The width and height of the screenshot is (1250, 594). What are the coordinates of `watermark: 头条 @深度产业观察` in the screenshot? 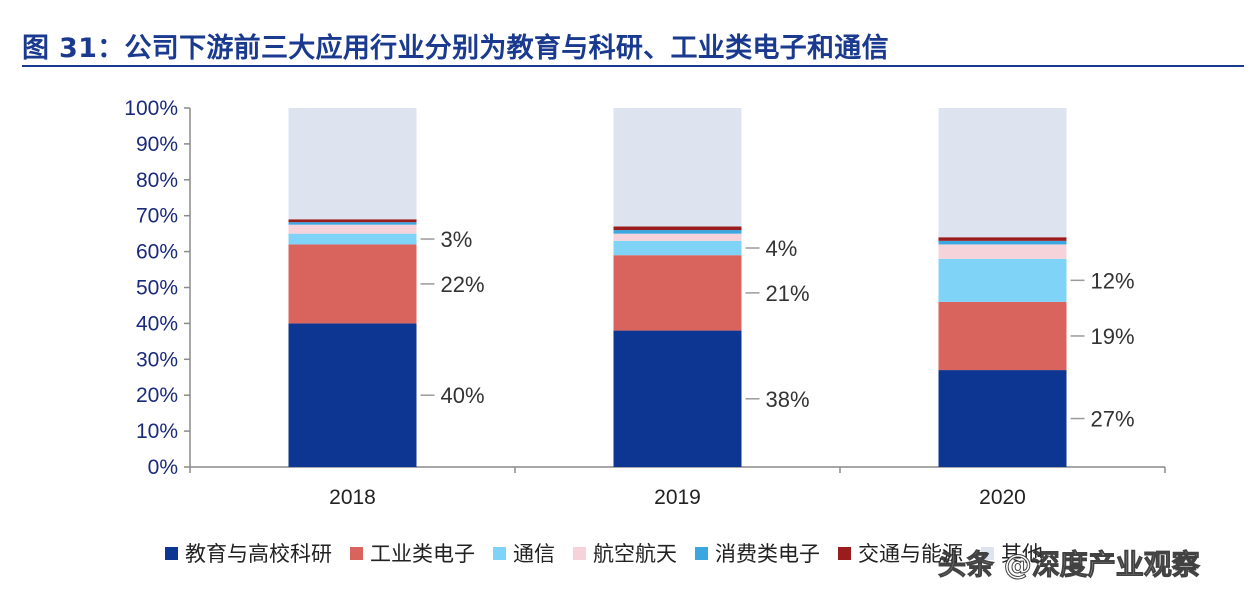 It's located at (1069, 565).